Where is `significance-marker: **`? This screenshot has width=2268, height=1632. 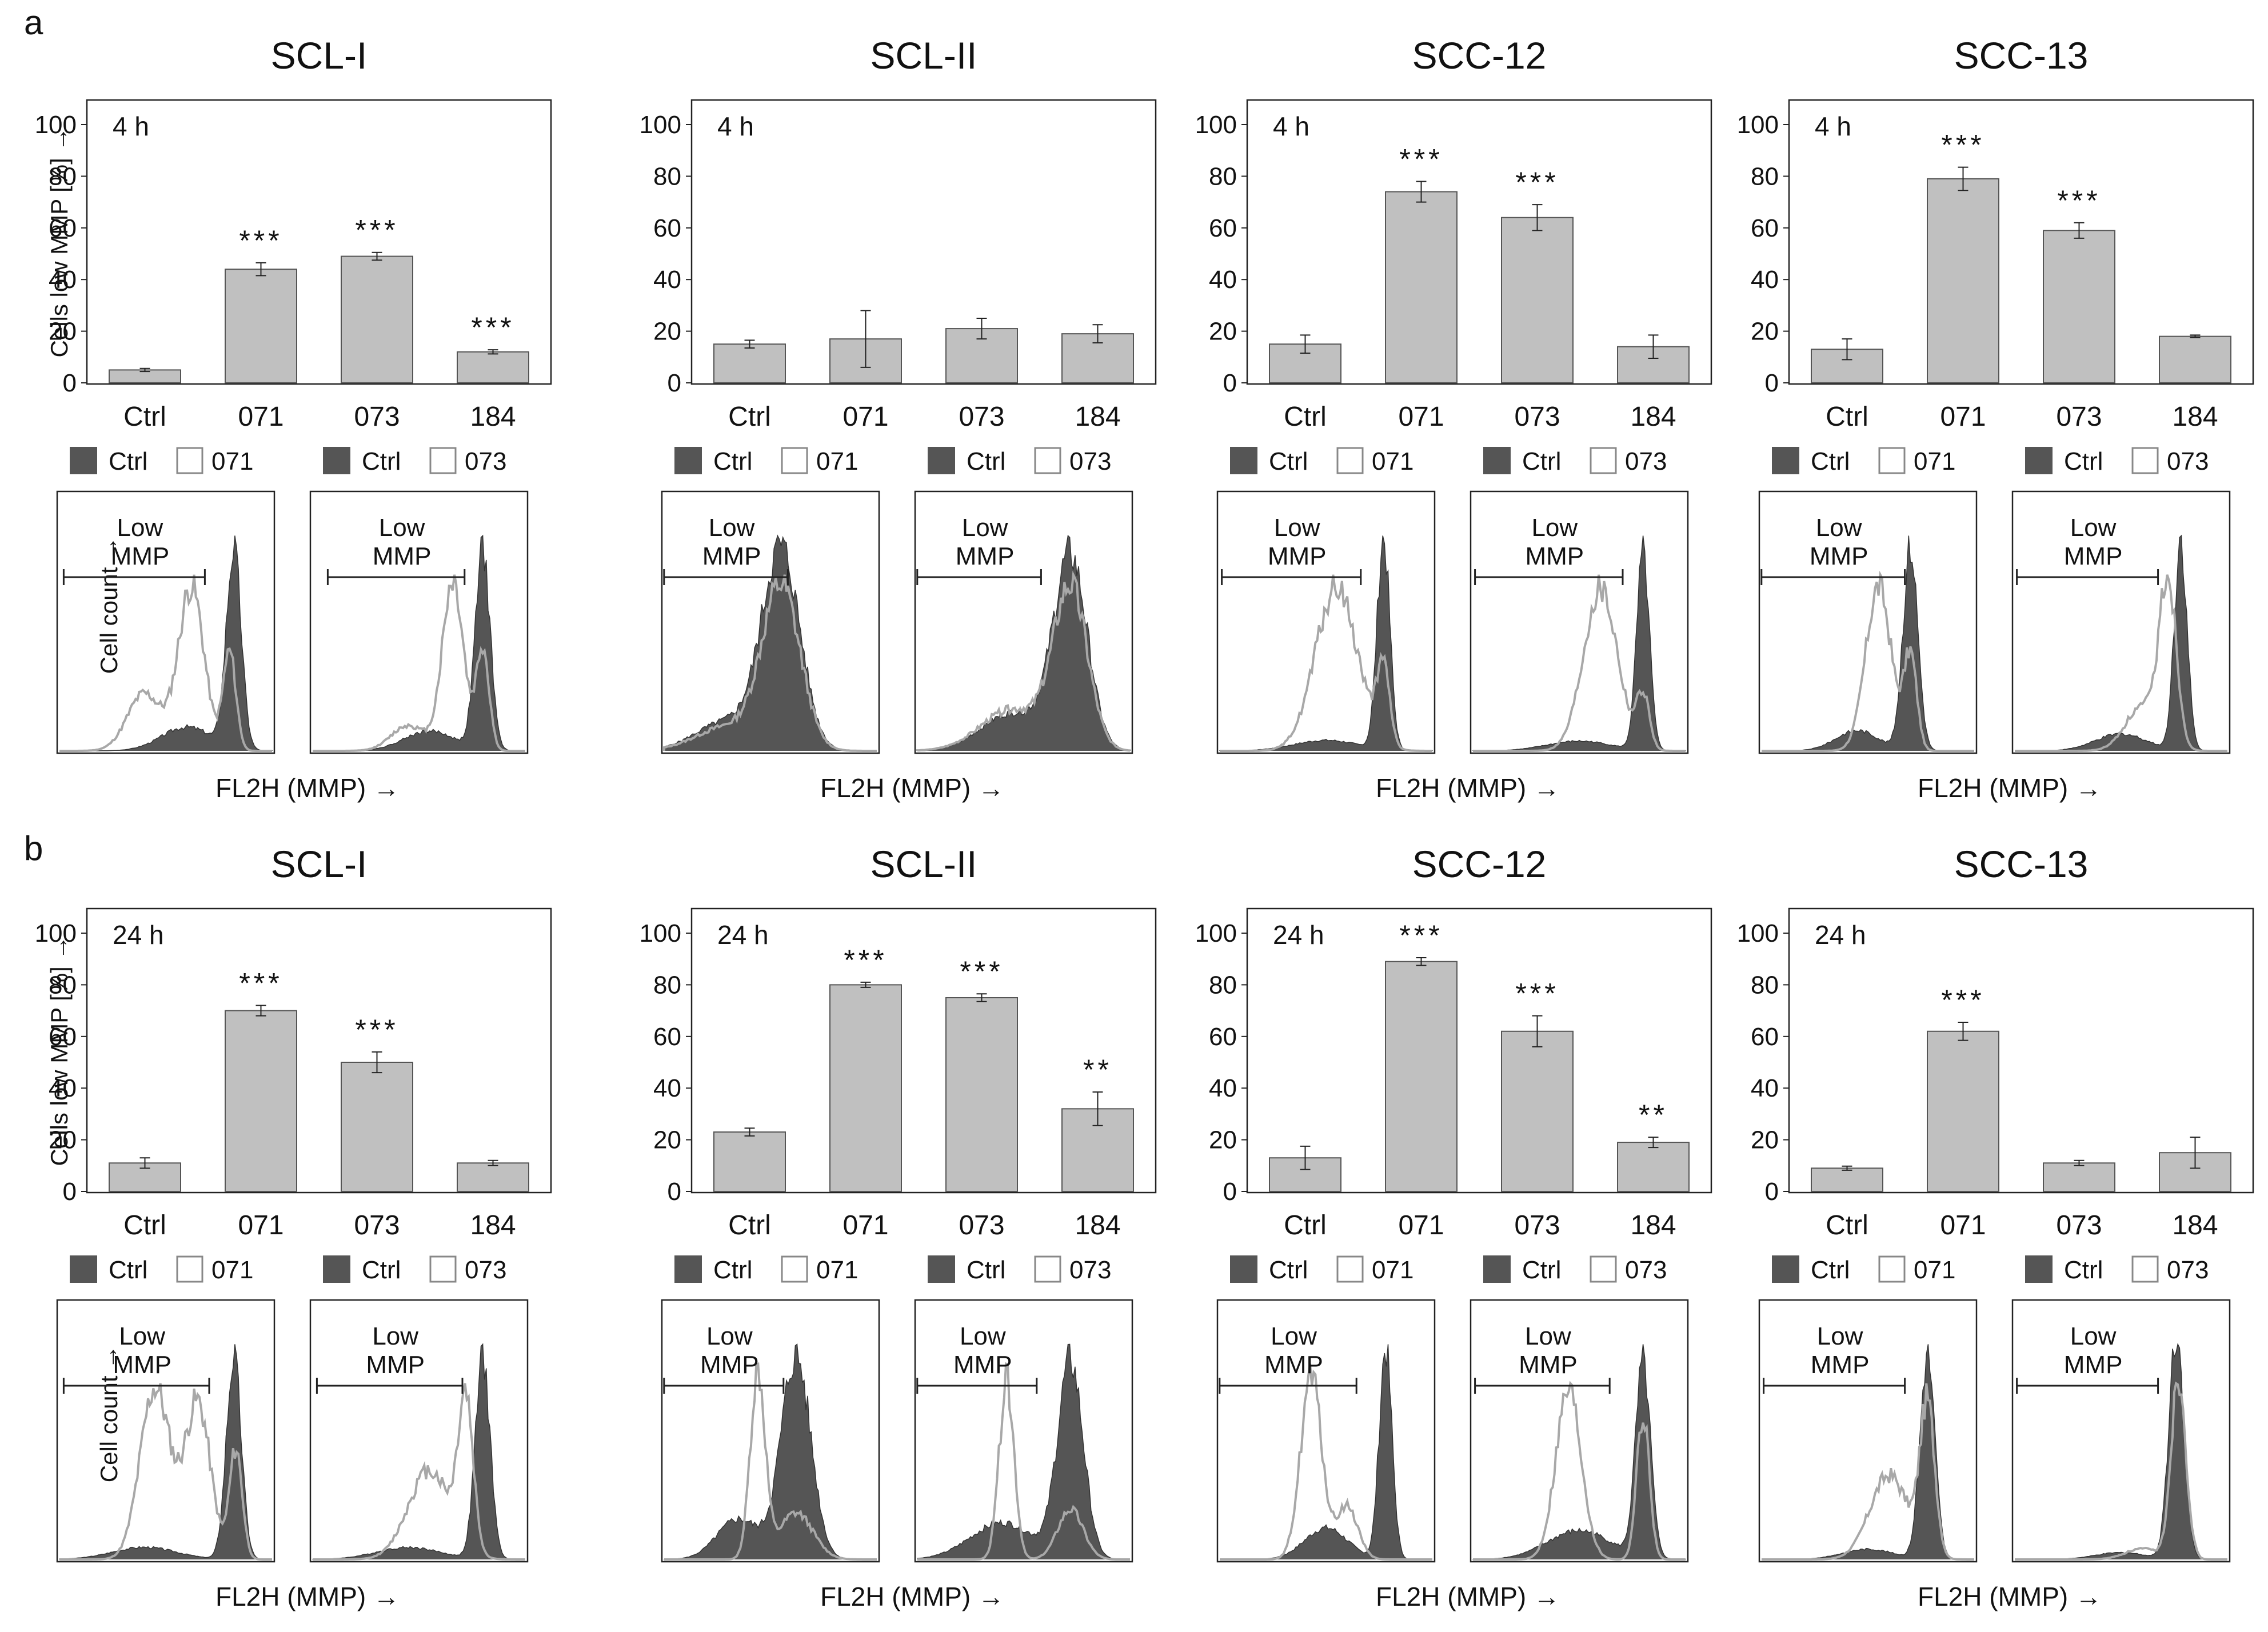 significance-marker: ** is located at coordinates (1097, 1070).